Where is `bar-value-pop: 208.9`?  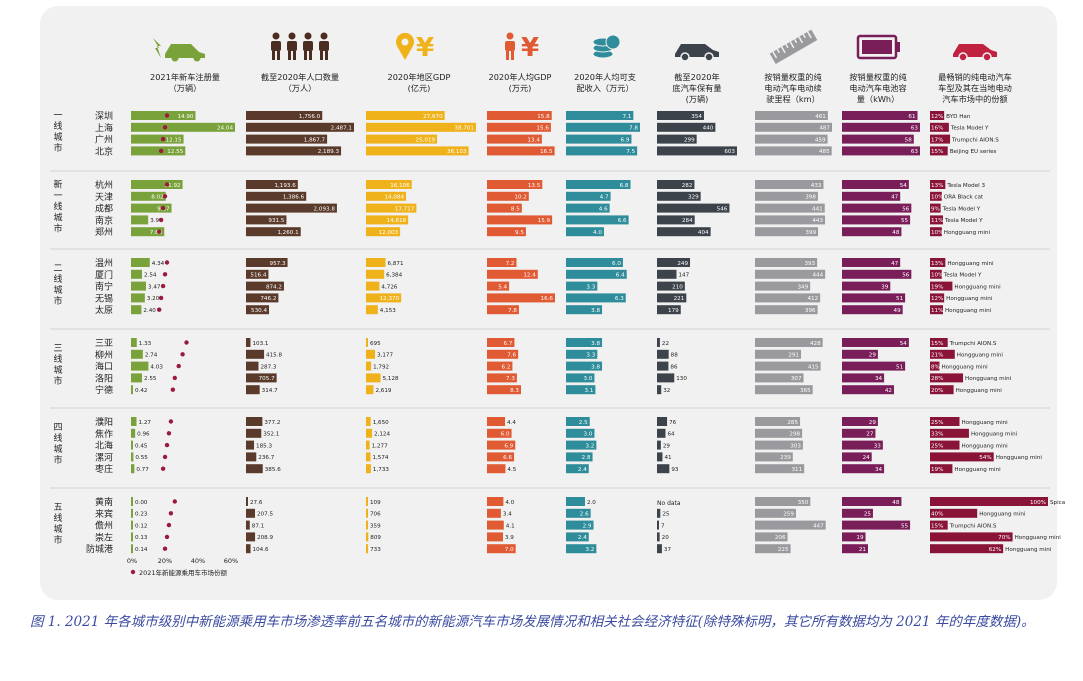
bar-value-pop: 208.9 is located at coordinates (265, 538).